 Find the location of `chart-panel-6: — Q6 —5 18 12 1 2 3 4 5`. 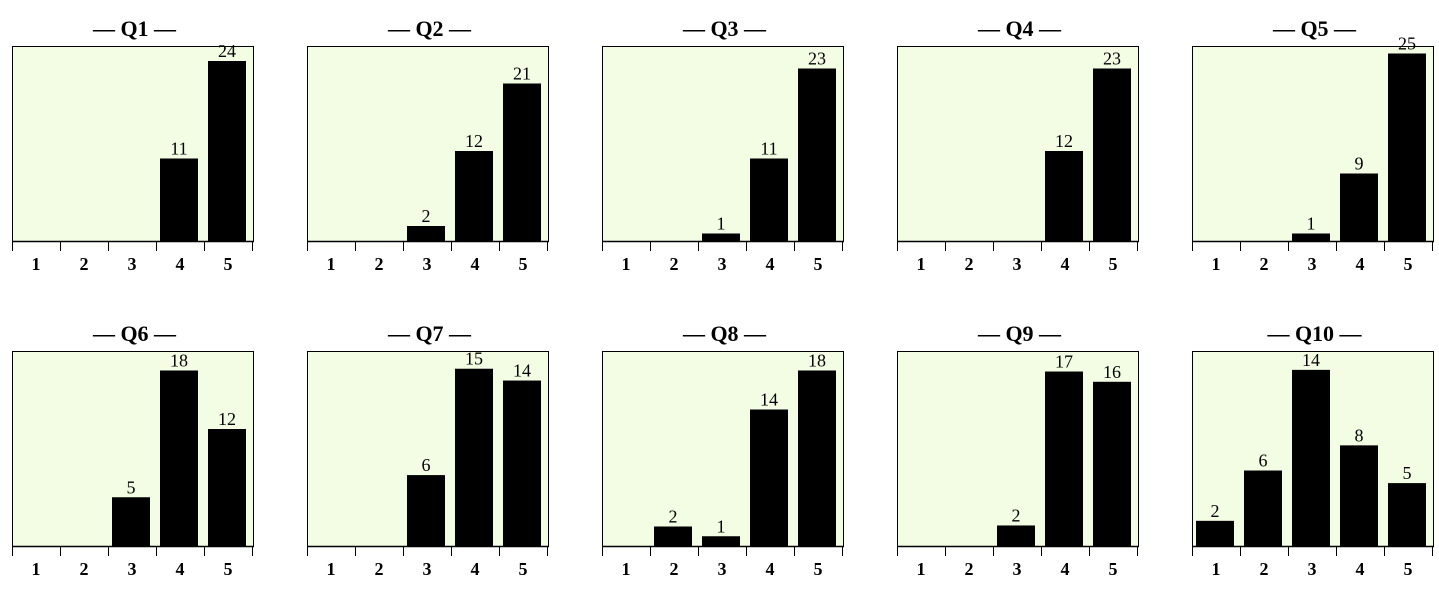

chart-panel-6: — Q6 —5 18 12 1 2 3 4 5 is located at coordinates (134, 462).